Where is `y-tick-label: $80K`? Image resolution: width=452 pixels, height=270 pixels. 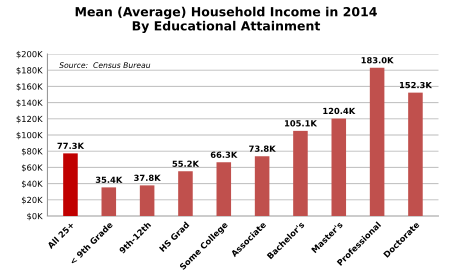 y-tick-label: $80K is located at coordinates (32, 152).